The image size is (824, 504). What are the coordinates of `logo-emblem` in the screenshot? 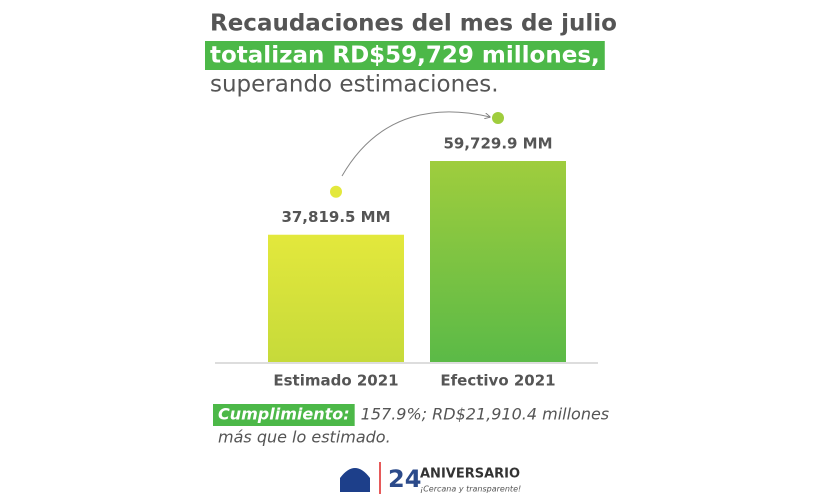 It's located at (355, 480).